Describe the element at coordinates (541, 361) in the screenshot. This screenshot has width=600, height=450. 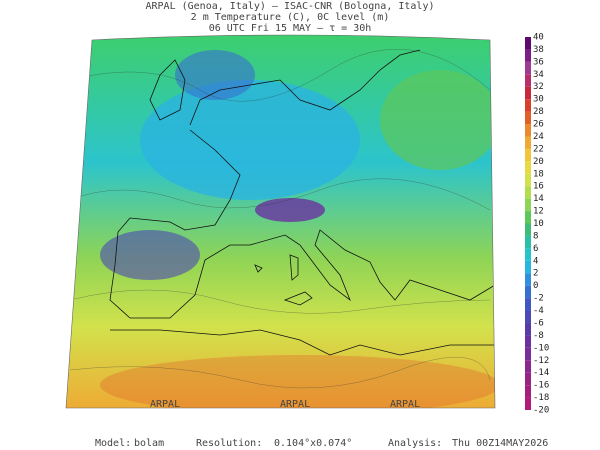
I see `colorbar-label: -12` at that location.